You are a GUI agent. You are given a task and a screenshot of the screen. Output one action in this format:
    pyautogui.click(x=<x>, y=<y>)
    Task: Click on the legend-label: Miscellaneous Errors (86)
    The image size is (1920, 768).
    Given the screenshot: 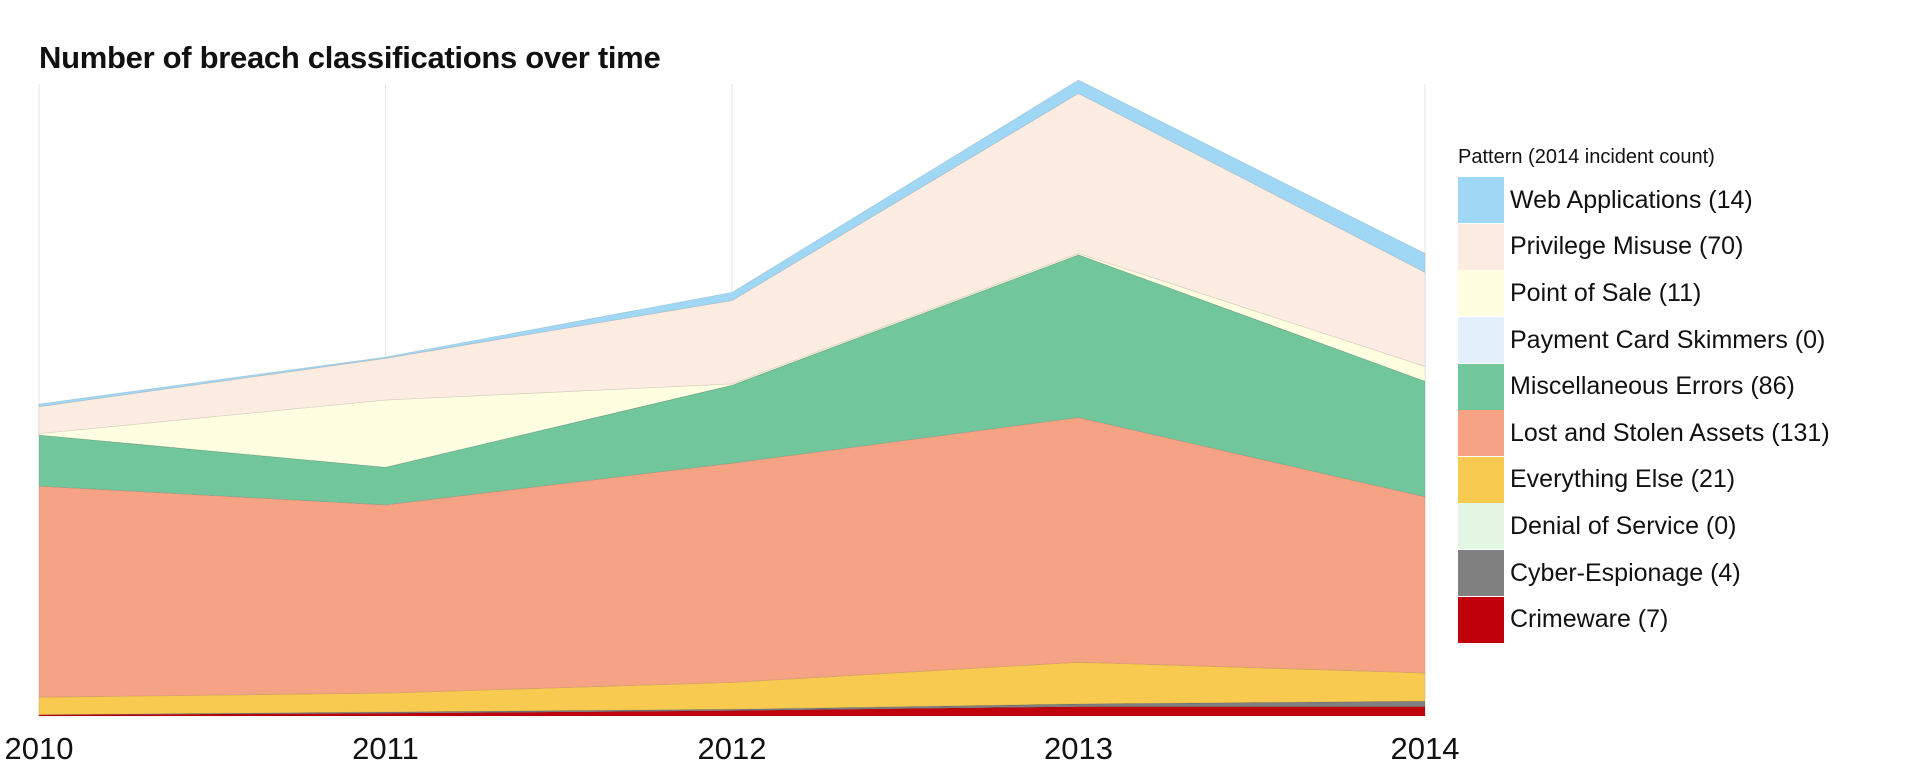 What is the action you would take?
    pyautogui.click(x=1652, y=386)
    